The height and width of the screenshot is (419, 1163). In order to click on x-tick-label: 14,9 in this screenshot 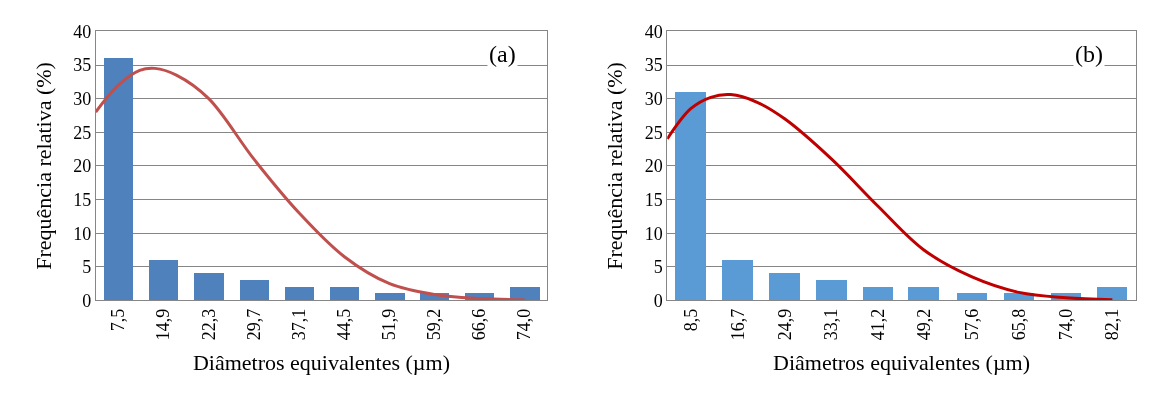, I will do `click(163, 324)`.